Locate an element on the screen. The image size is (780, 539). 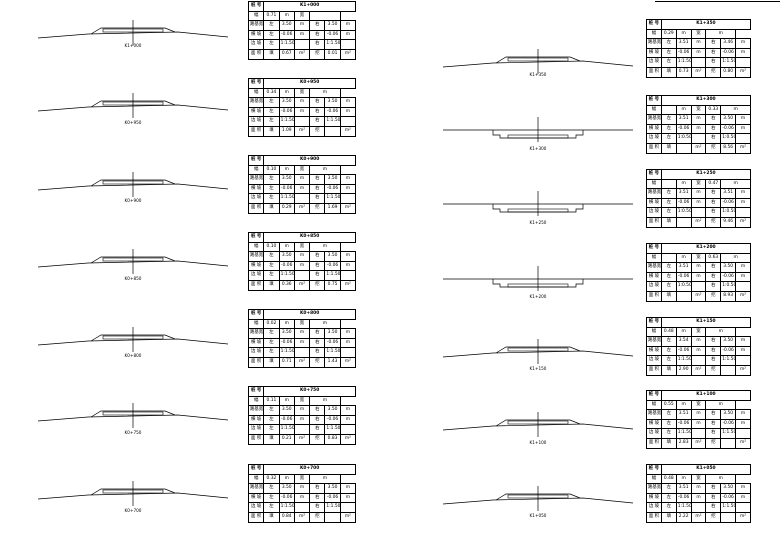
table-cell: K1+200 is located at coordinates (706, 248).